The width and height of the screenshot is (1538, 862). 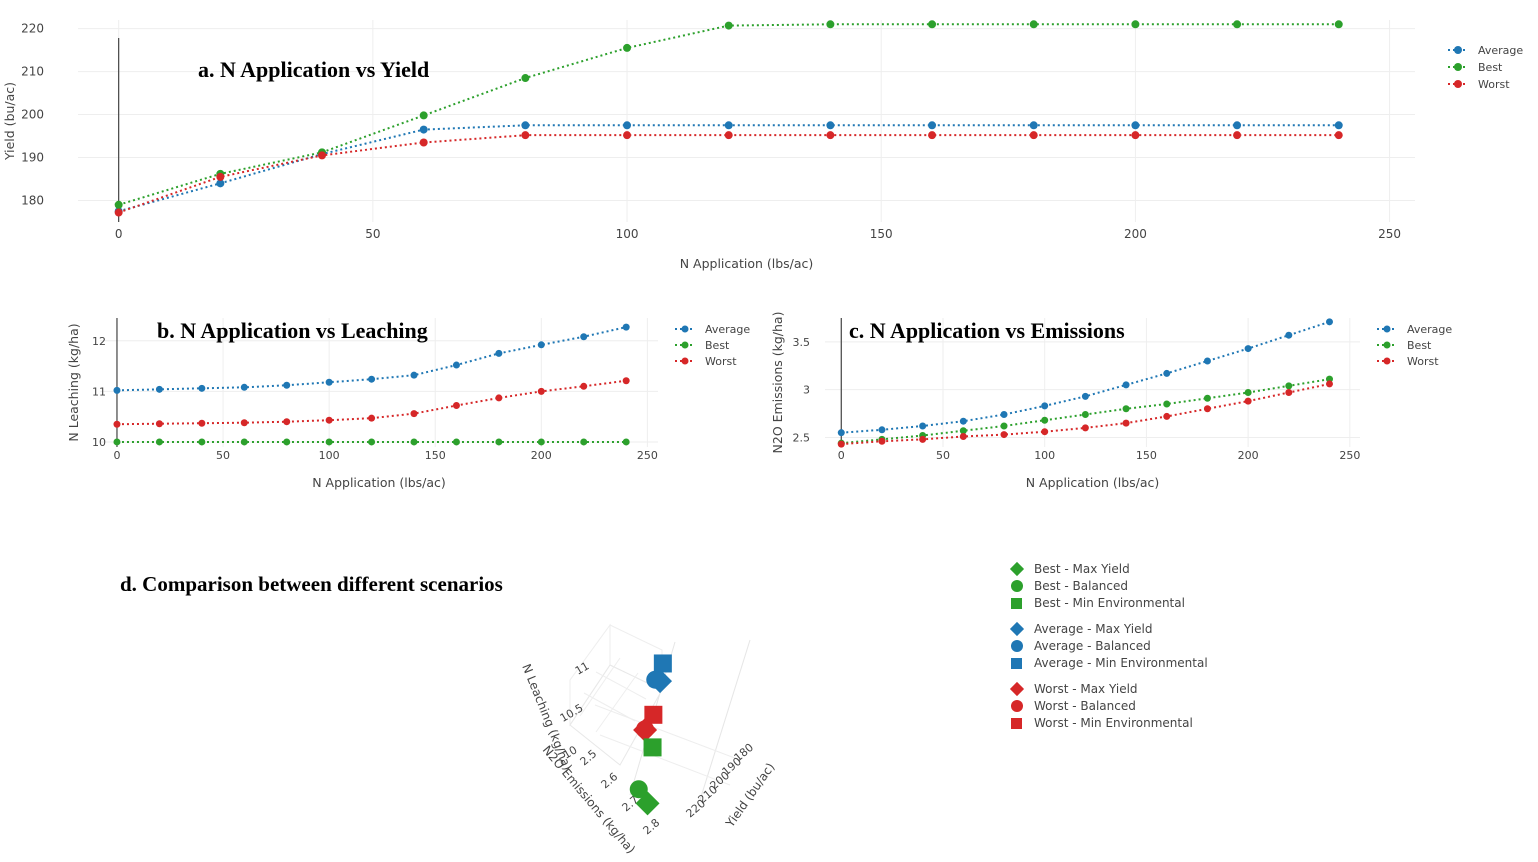 What do you see at coordinates (653, 714) in the screenshot?
I see `point-worst-min-environmental` at bounding box center [653, 714].